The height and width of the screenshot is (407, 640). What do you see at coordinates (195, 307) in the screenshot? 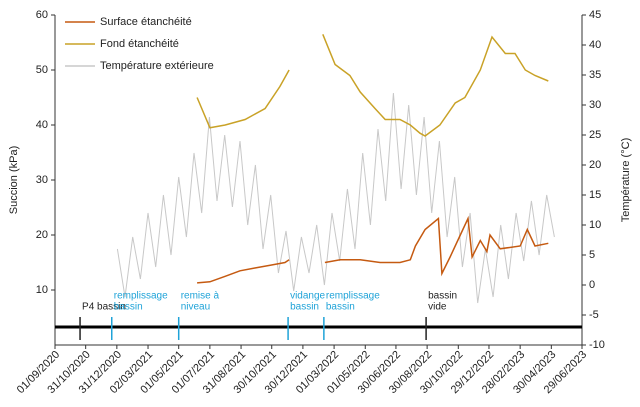
I see `event-label: niveau` at bounding box center [195, 307].